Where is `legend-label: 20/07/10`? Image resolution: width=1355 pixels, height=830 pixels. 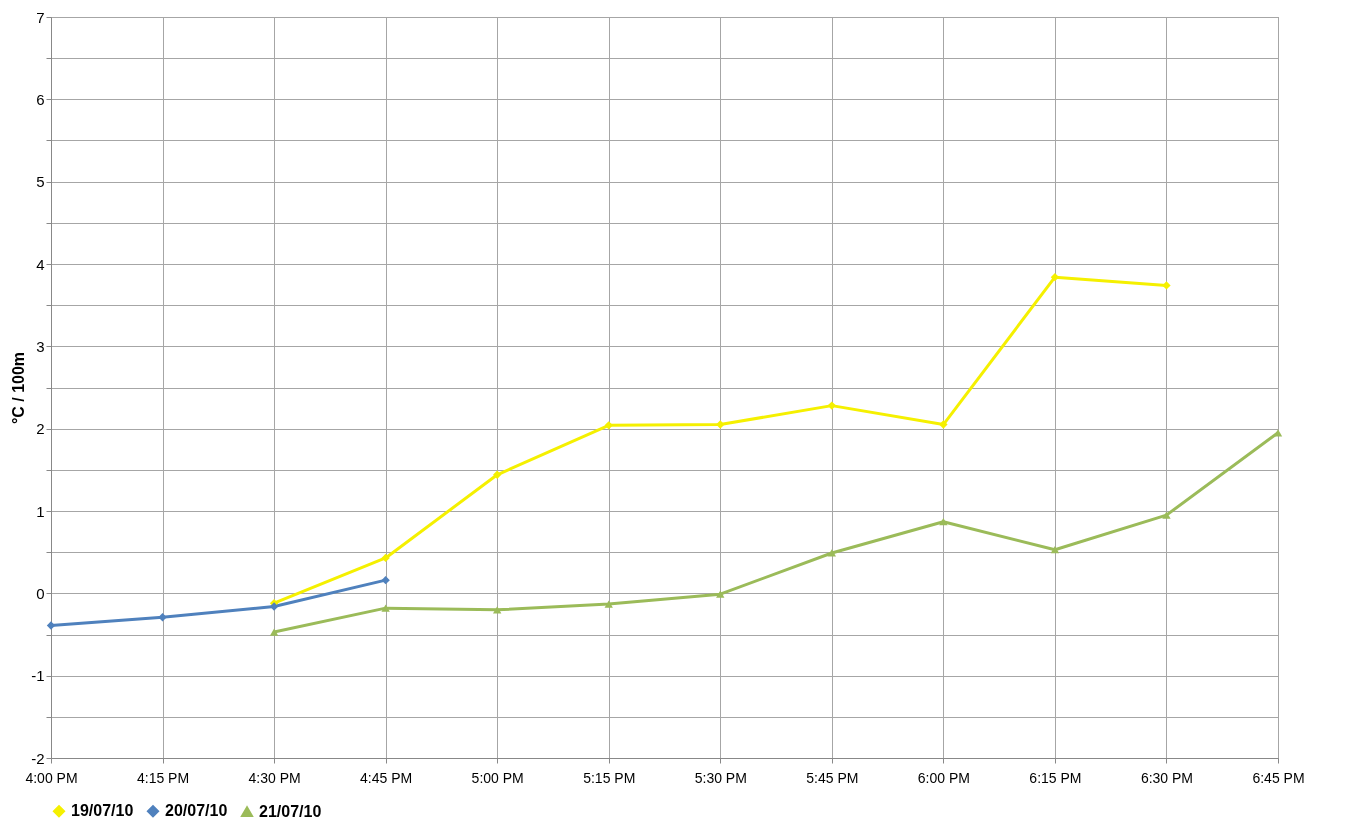
legend-label: 20/07/10 is located at coordinates (196, 811).